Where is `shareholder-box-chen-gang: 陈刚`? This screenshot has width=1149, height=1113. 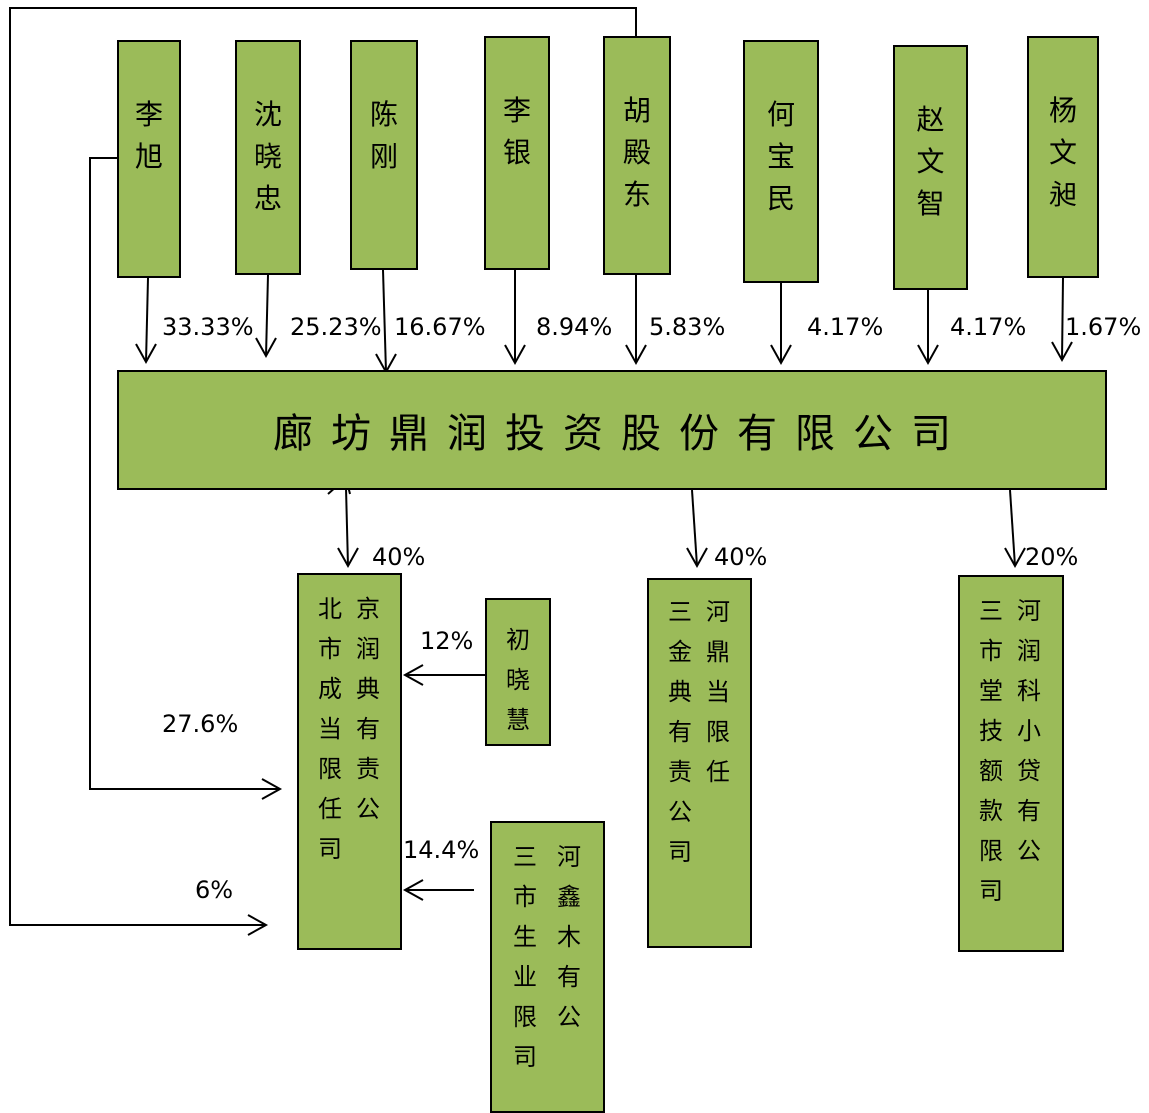 shareholder-box-chen-gang: 陈刚 is located at coordinates (384, 155).